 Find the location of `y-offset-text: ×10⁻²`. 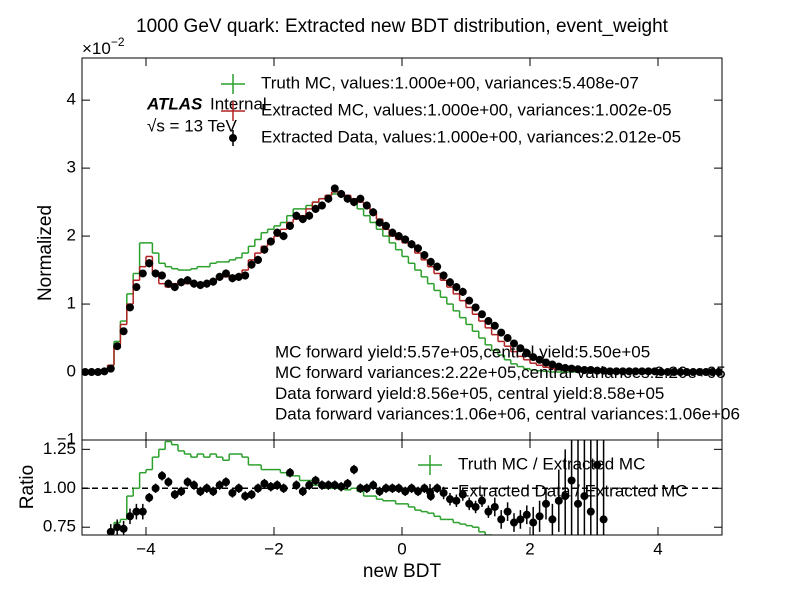

y-offset-text: ×10⁻² is located at coordinates (103, 46).